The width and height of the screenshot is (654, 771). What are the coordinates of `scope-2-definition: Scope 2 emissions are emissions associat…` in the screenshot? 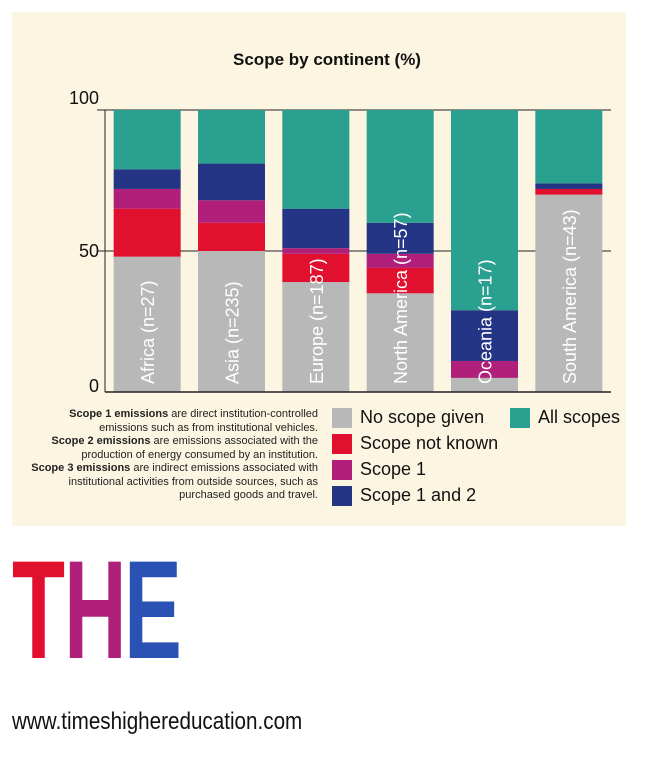 It's located at (169, 448).